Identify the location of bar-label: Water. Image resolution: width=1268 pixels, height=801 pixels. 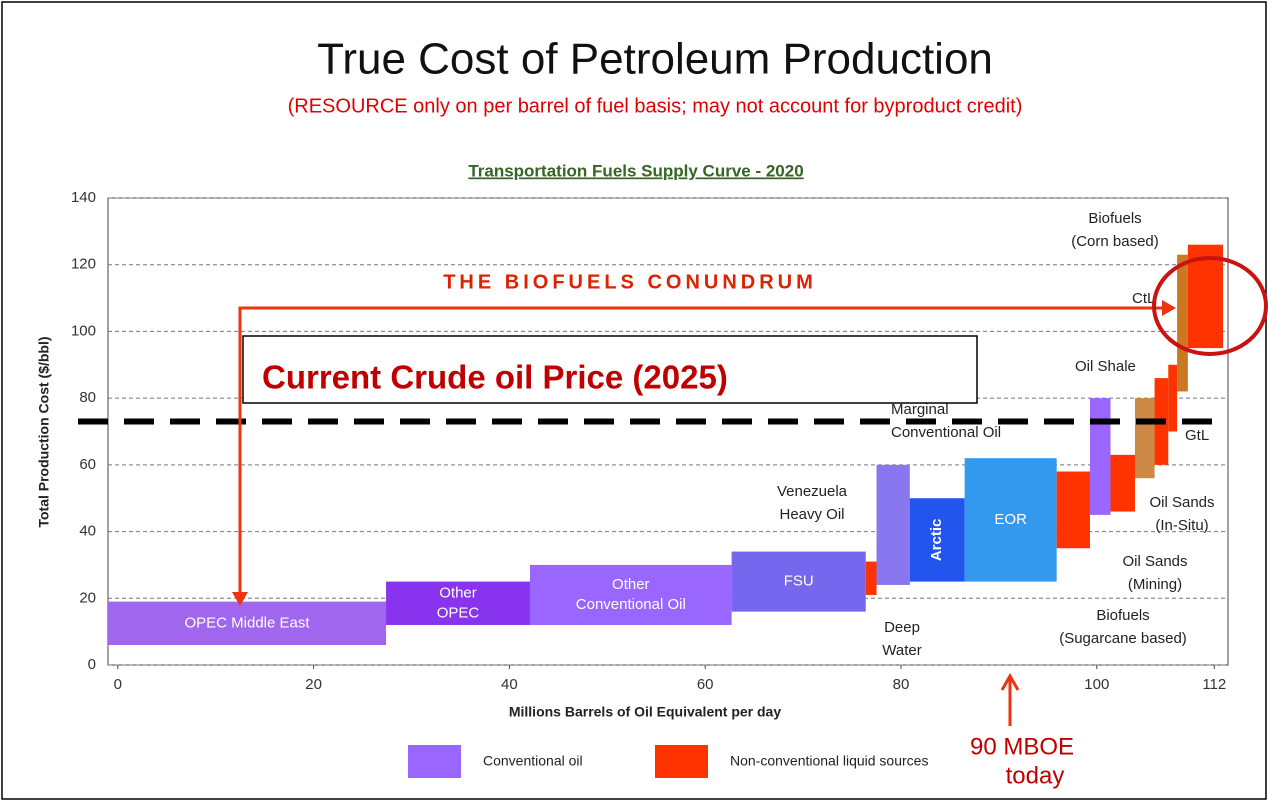
(901, 650).